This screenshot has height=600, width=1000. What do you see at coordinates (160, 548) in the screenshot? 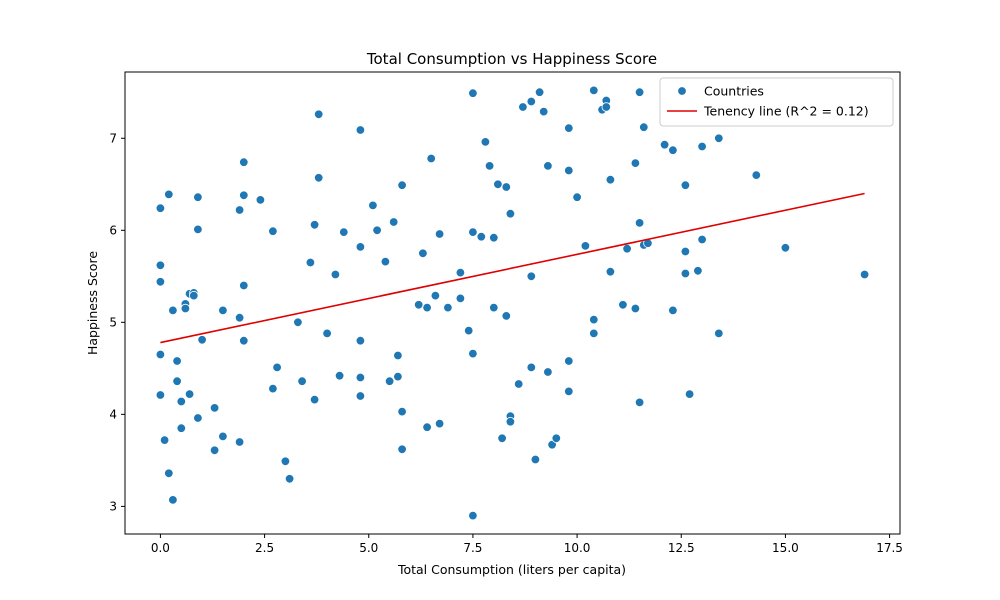
I see `x-tick-label: 0.0` at bounding box center [160, 548].